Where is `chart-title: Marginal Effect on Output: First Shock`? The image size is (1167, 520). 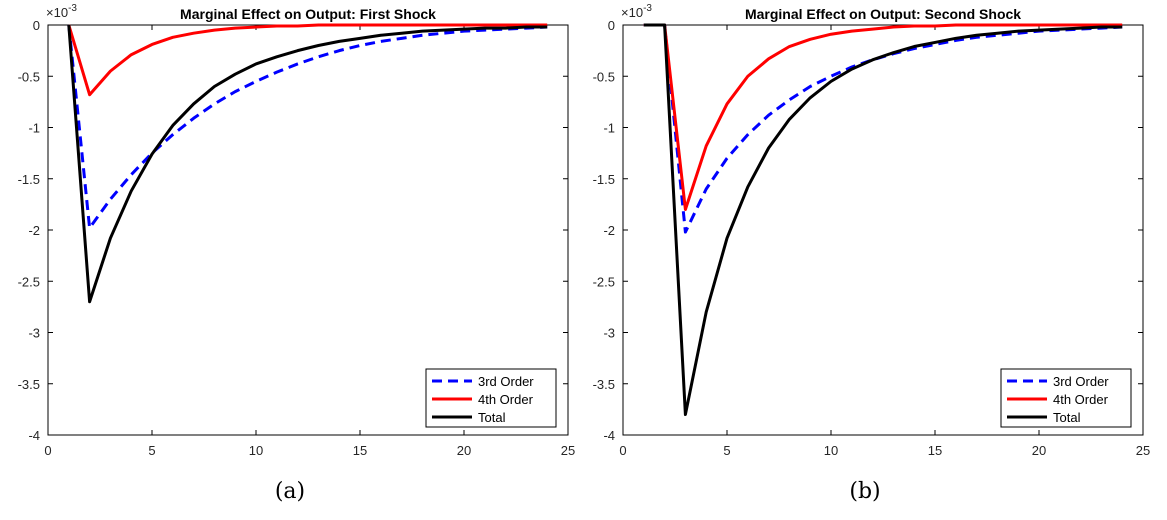 chart-title: Marginal Effect on Output: First Shock is located at coordinates (308, 14).